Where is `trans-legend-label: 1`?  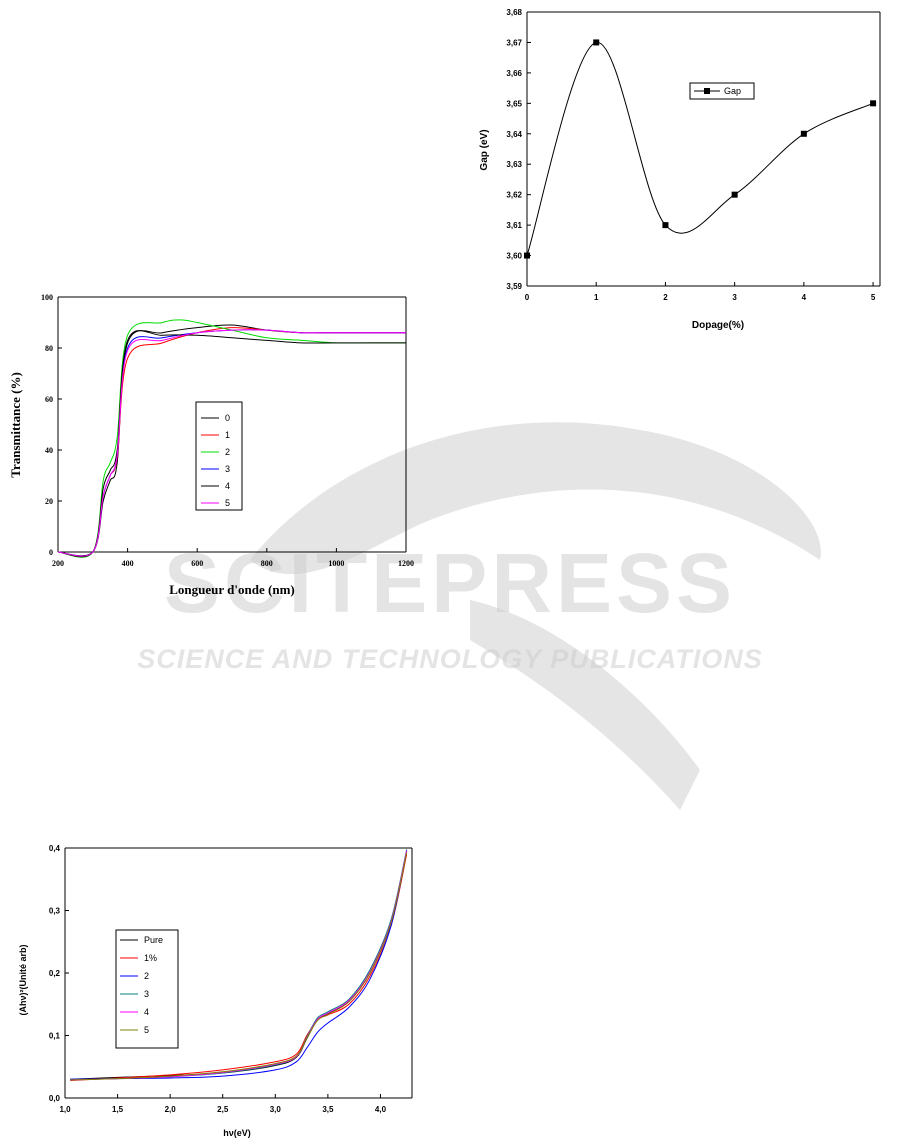
trans-legend-label: 1 is located at coordinates (227, 435).